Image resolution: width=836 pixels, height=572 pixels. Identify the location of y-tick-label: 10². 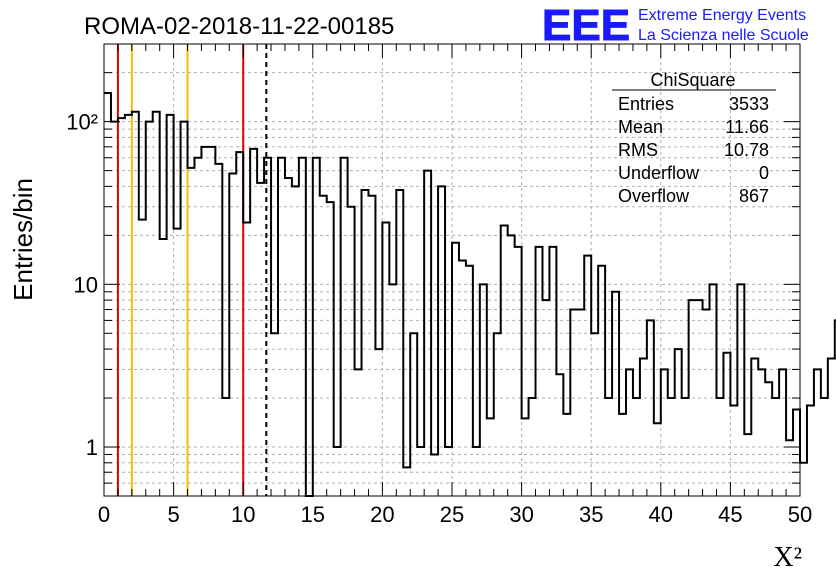
(82, 122).